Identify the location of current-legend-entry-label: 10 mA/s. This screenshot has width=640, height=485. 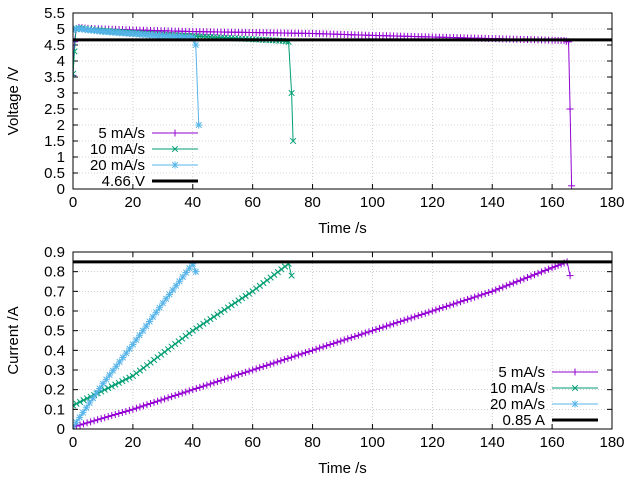
(517, 388).